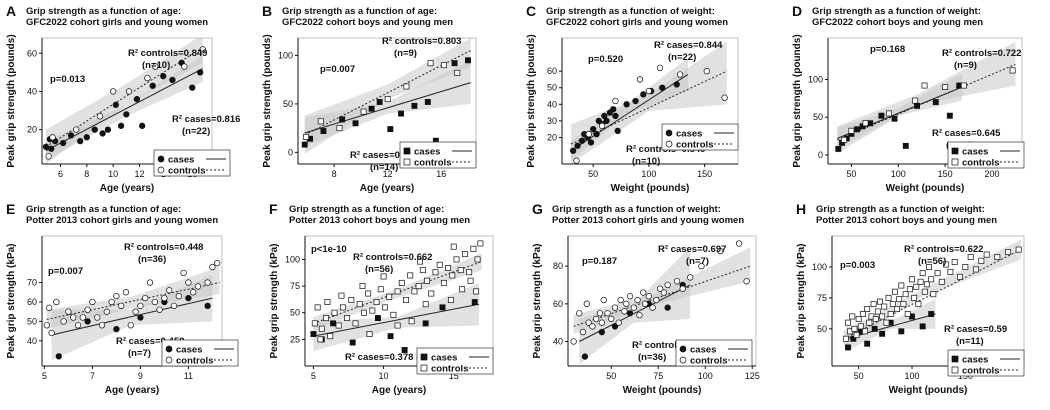 This screenshot has height=410, width=1050. Describe the element at coordinates (140, 376) in the screenshot. I see `x-tick-label: 9` at that location.